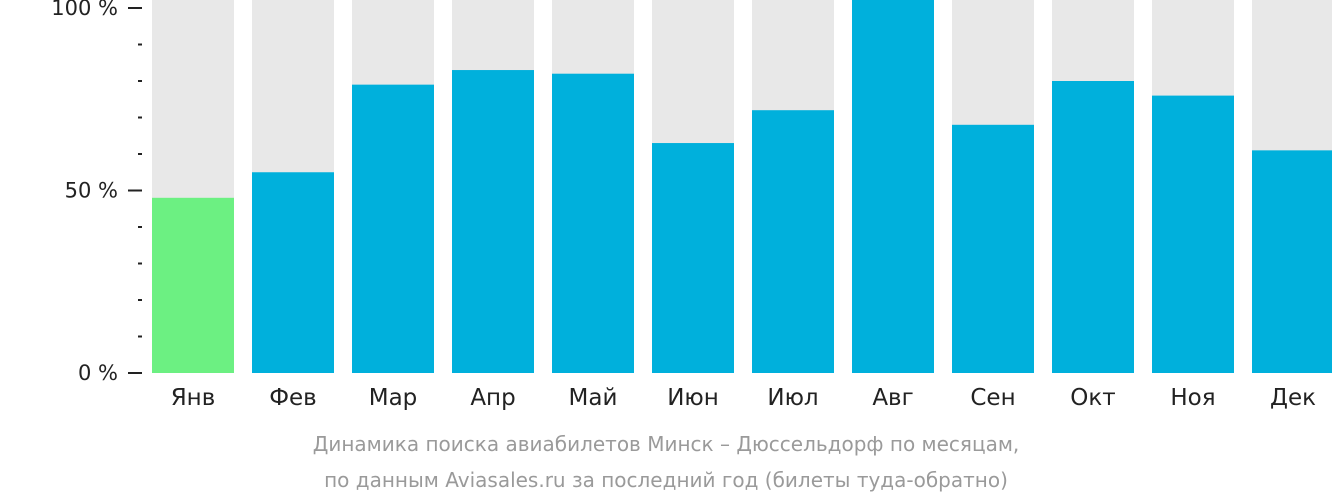 This screenshot has height=502, width=1332. Describe the element at coordinates (193, 398) in the screenshot. I see `x-tick-label: Янв` at that location.